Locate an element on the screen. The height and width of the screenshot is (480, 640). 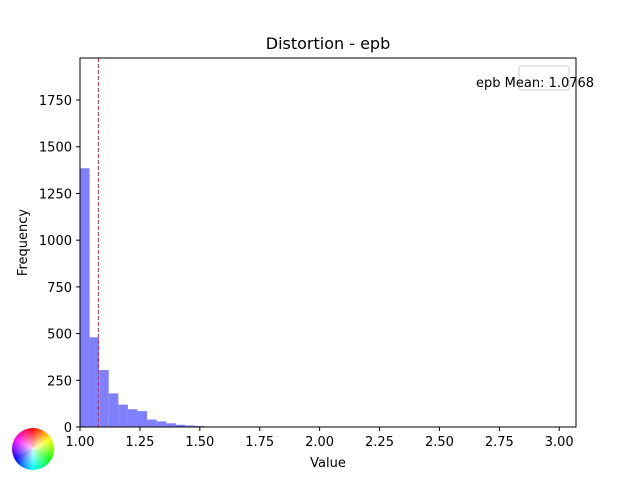
color-wheel-icon is located at coordinates (33, 449).